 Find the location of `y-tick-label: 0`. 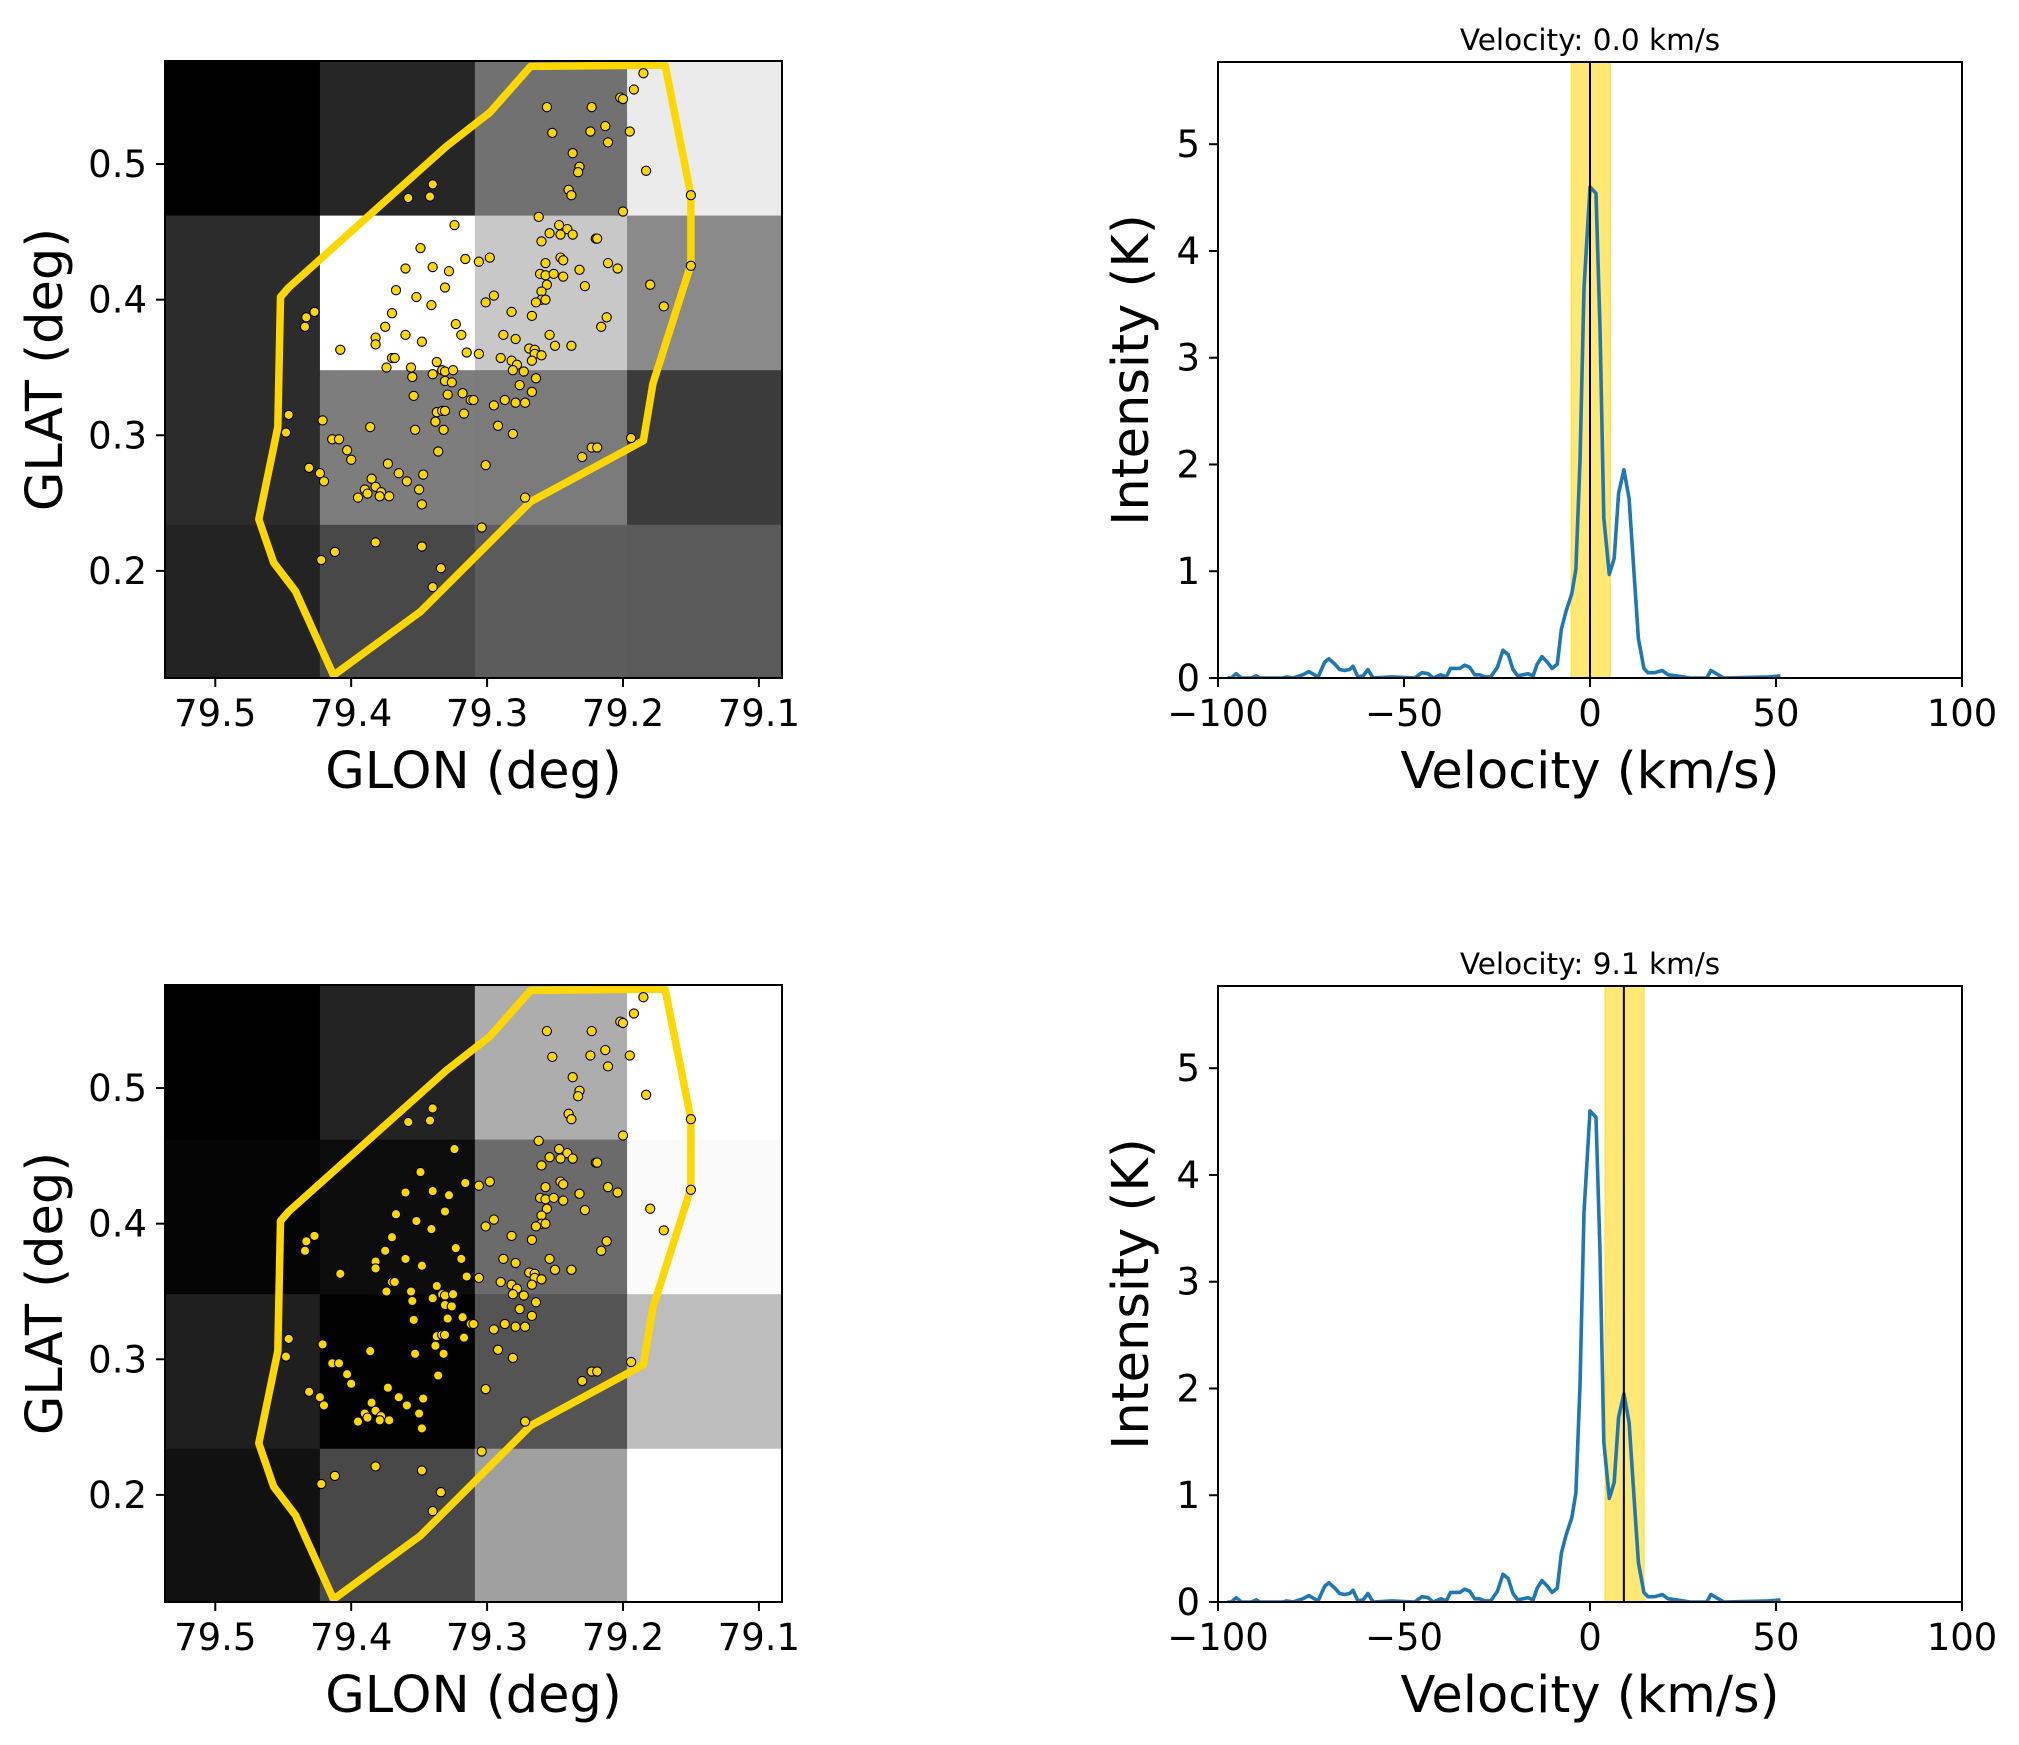

y-tick-label: 0 is located at coordinates (1188, 678).